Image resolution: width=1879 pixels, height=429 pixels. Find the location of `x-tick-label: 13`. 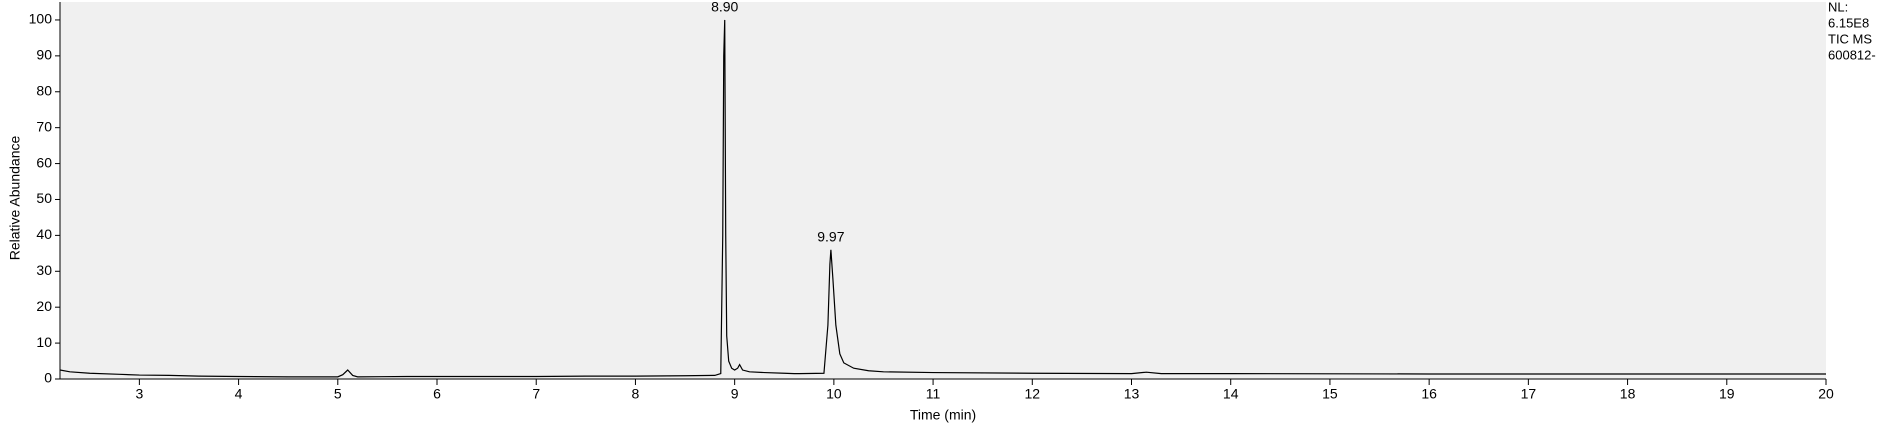

x-tick-label: 13 is located at coordinates (1132, 394).